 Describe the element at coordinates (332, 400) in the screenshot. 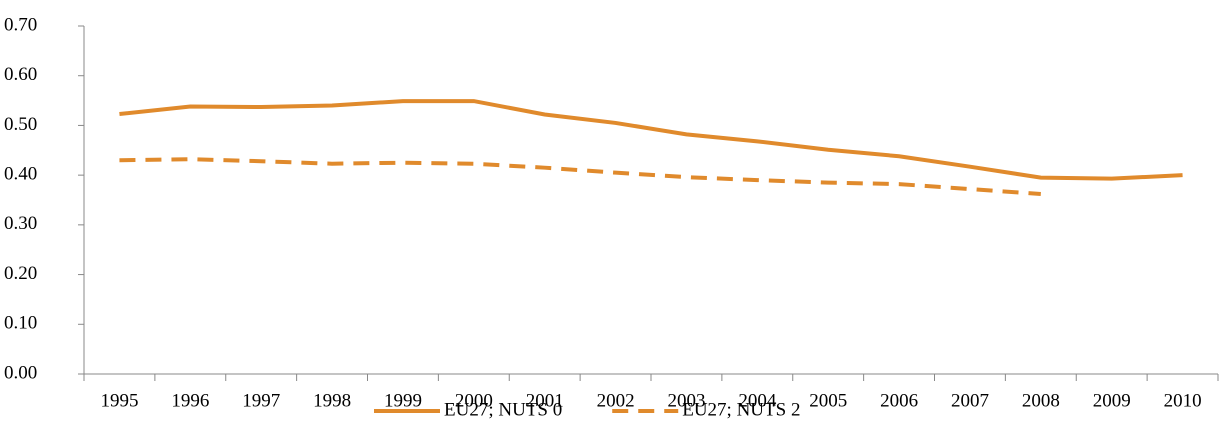

I see `x-tick-label: 1998` at that location.